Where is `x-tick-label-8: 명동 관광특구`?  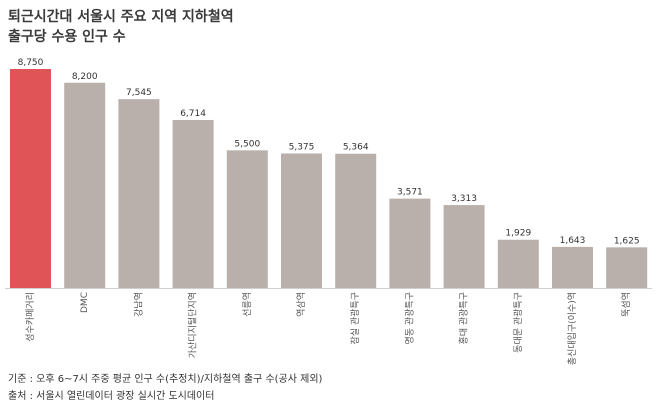 x-tick-label-8: 명동 관광특구 is located at coordinates (409, 318).